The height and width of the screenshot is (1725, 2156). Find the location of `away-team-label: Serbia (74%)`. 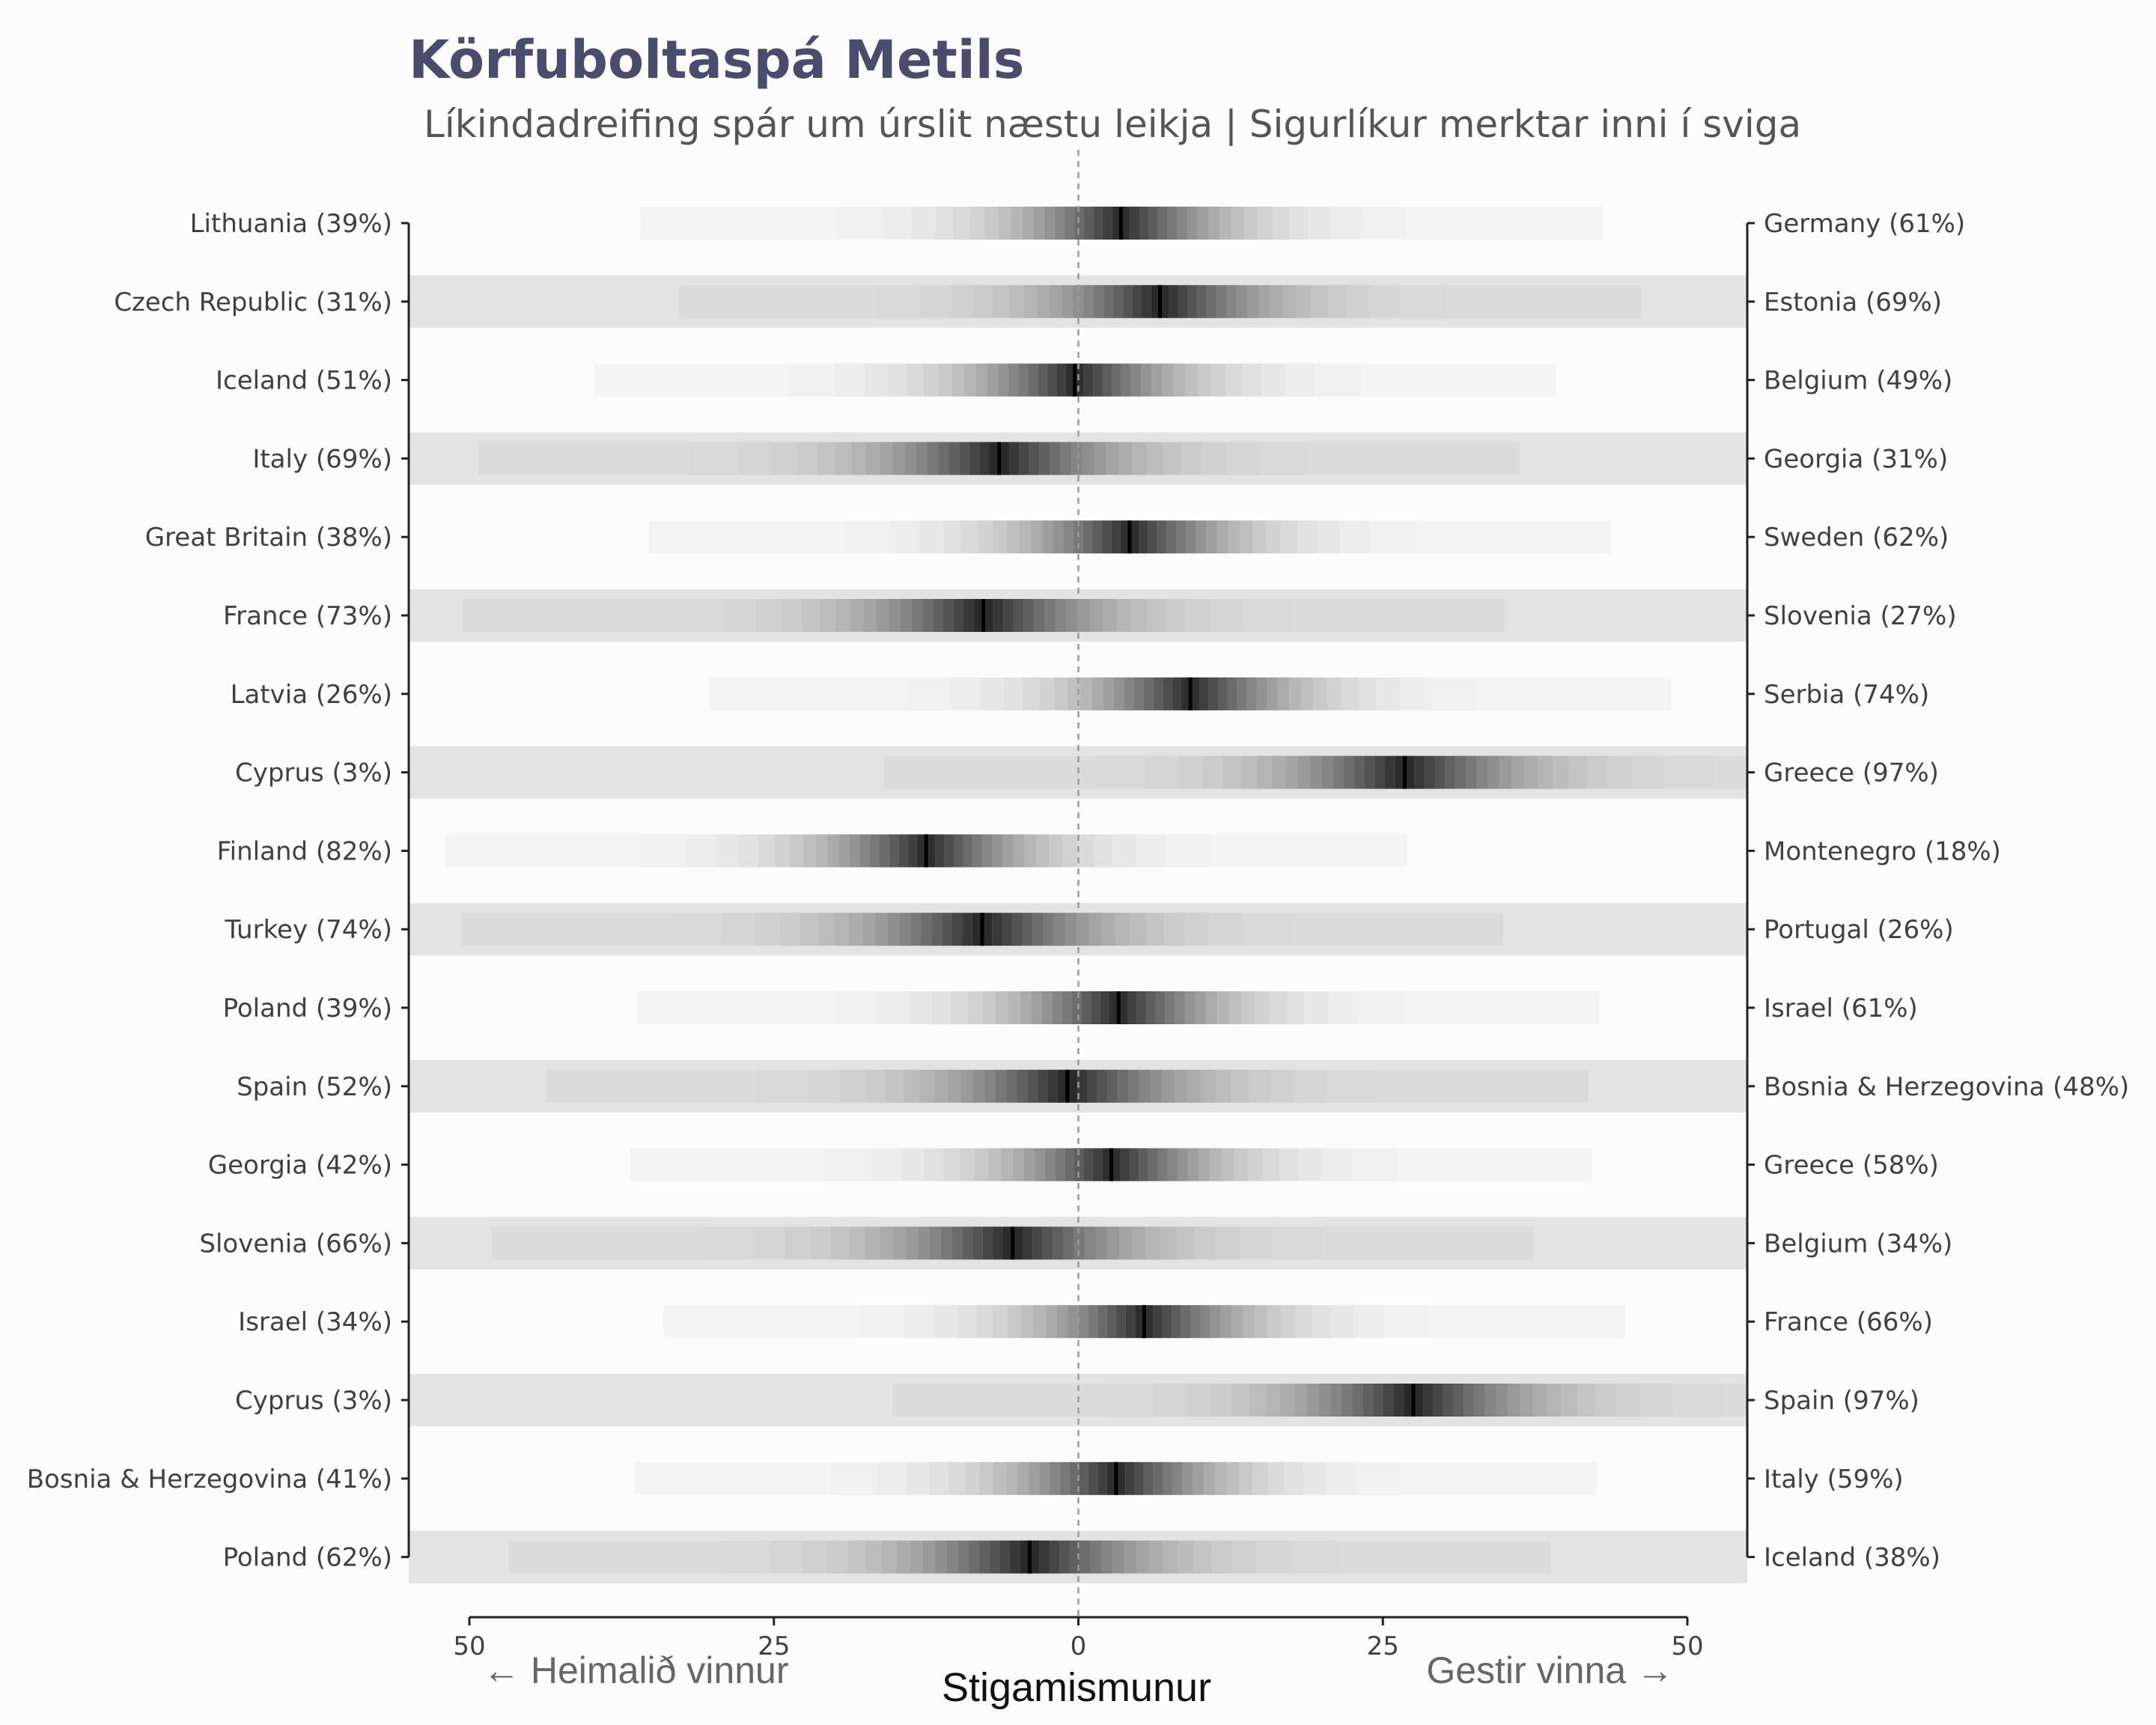

away-team-label: Serbia (74%) is located at coordinates (1846, 695).